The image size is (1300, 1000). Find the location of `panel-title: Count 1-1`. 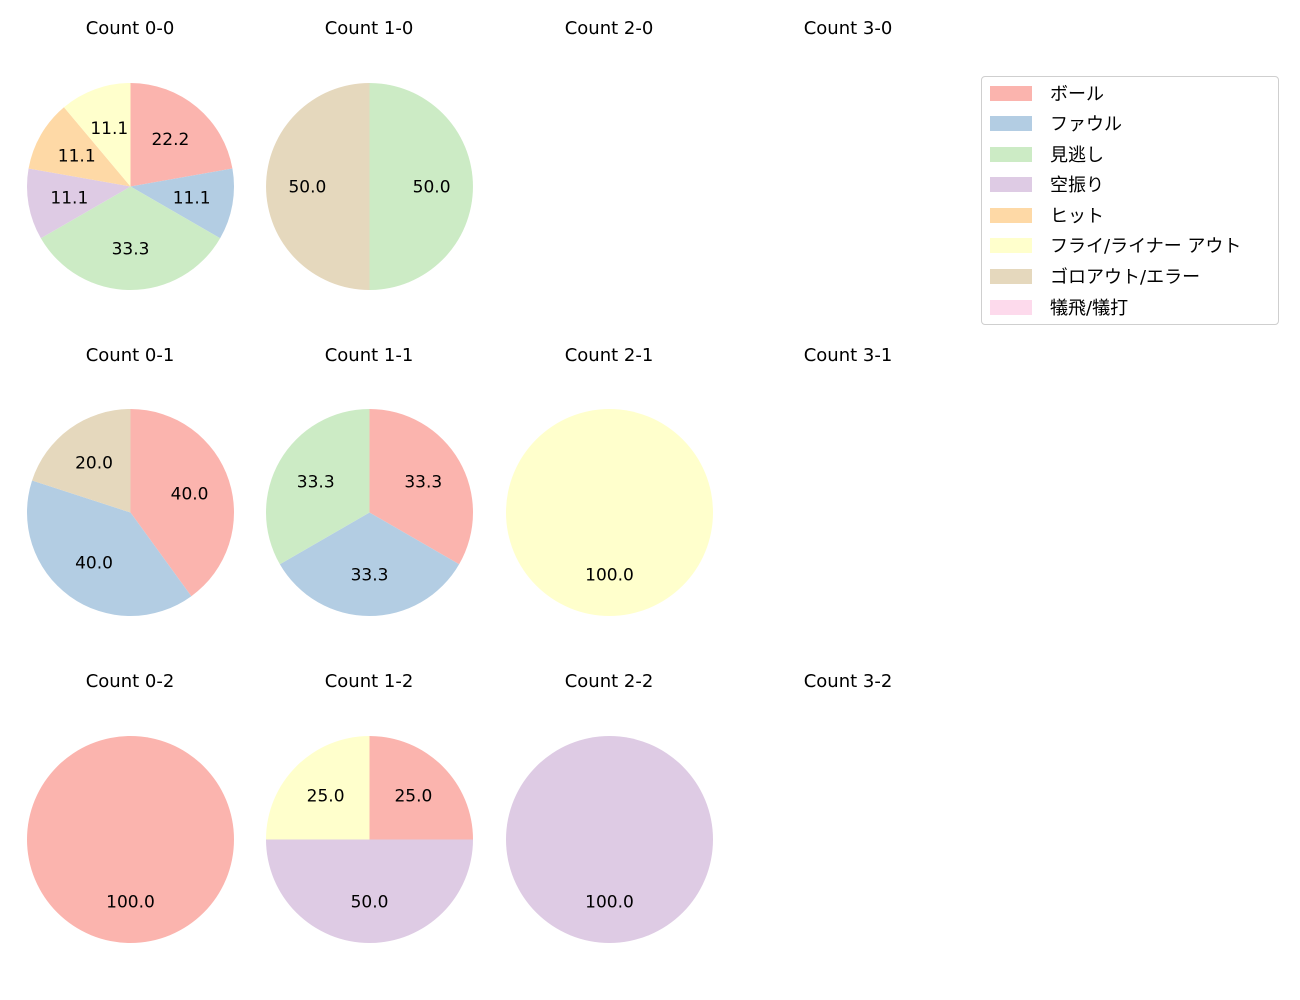

panel-title: Count 1-1 is located at coordinates (369, 355).